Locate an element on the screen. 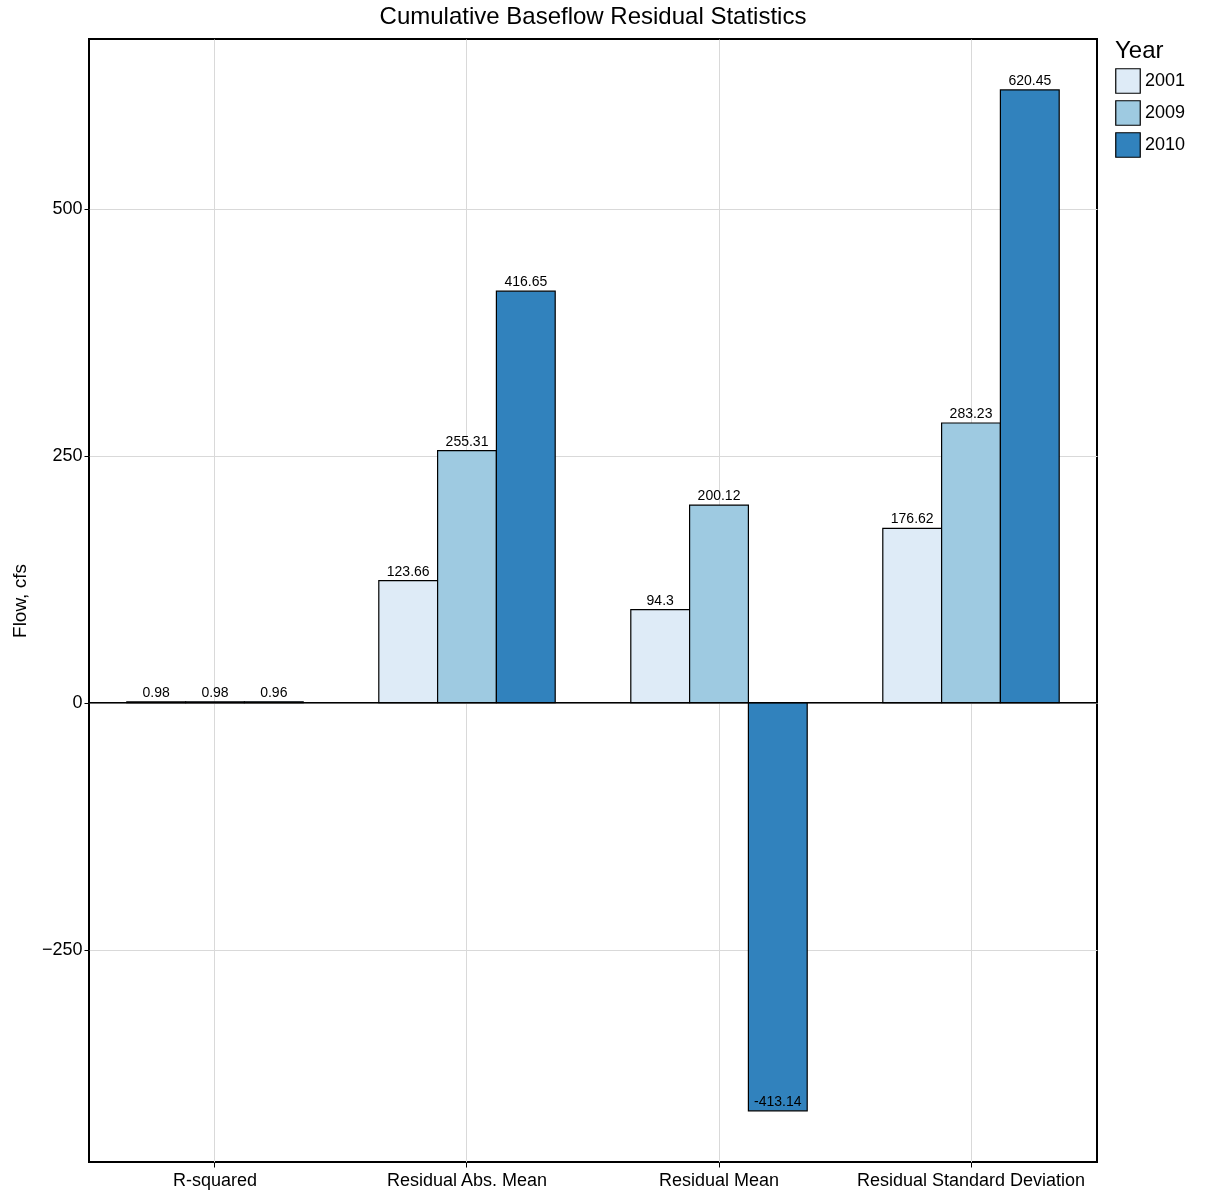 Image resolution: width=1225 pixels, height=1204 pixels. data-label: 0.96 is located at coordinates (274, 691).